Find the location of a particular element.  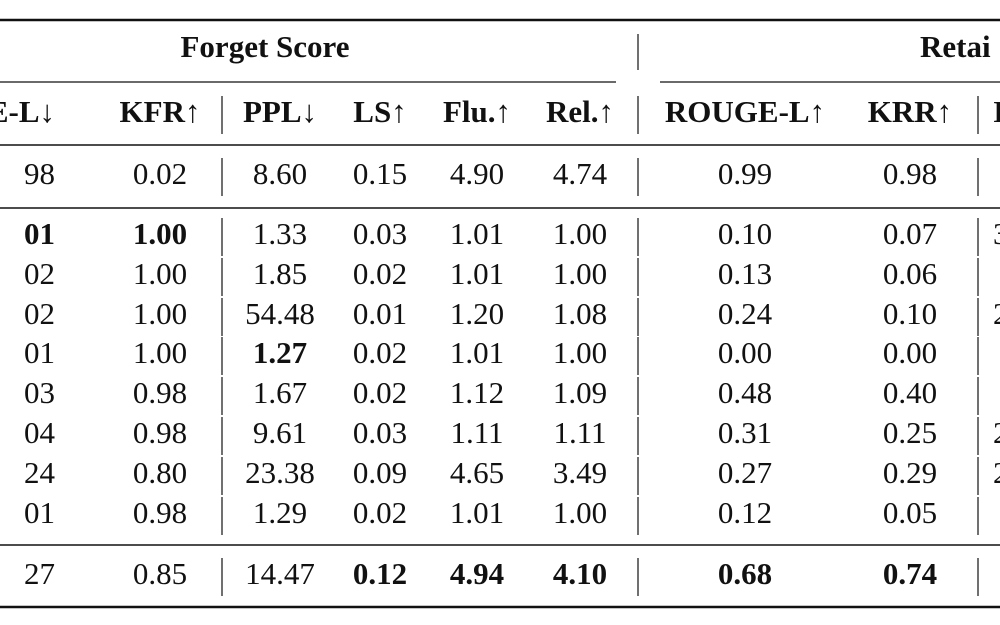

column-header: Flu.↑ is located at coordinates (477, 111).